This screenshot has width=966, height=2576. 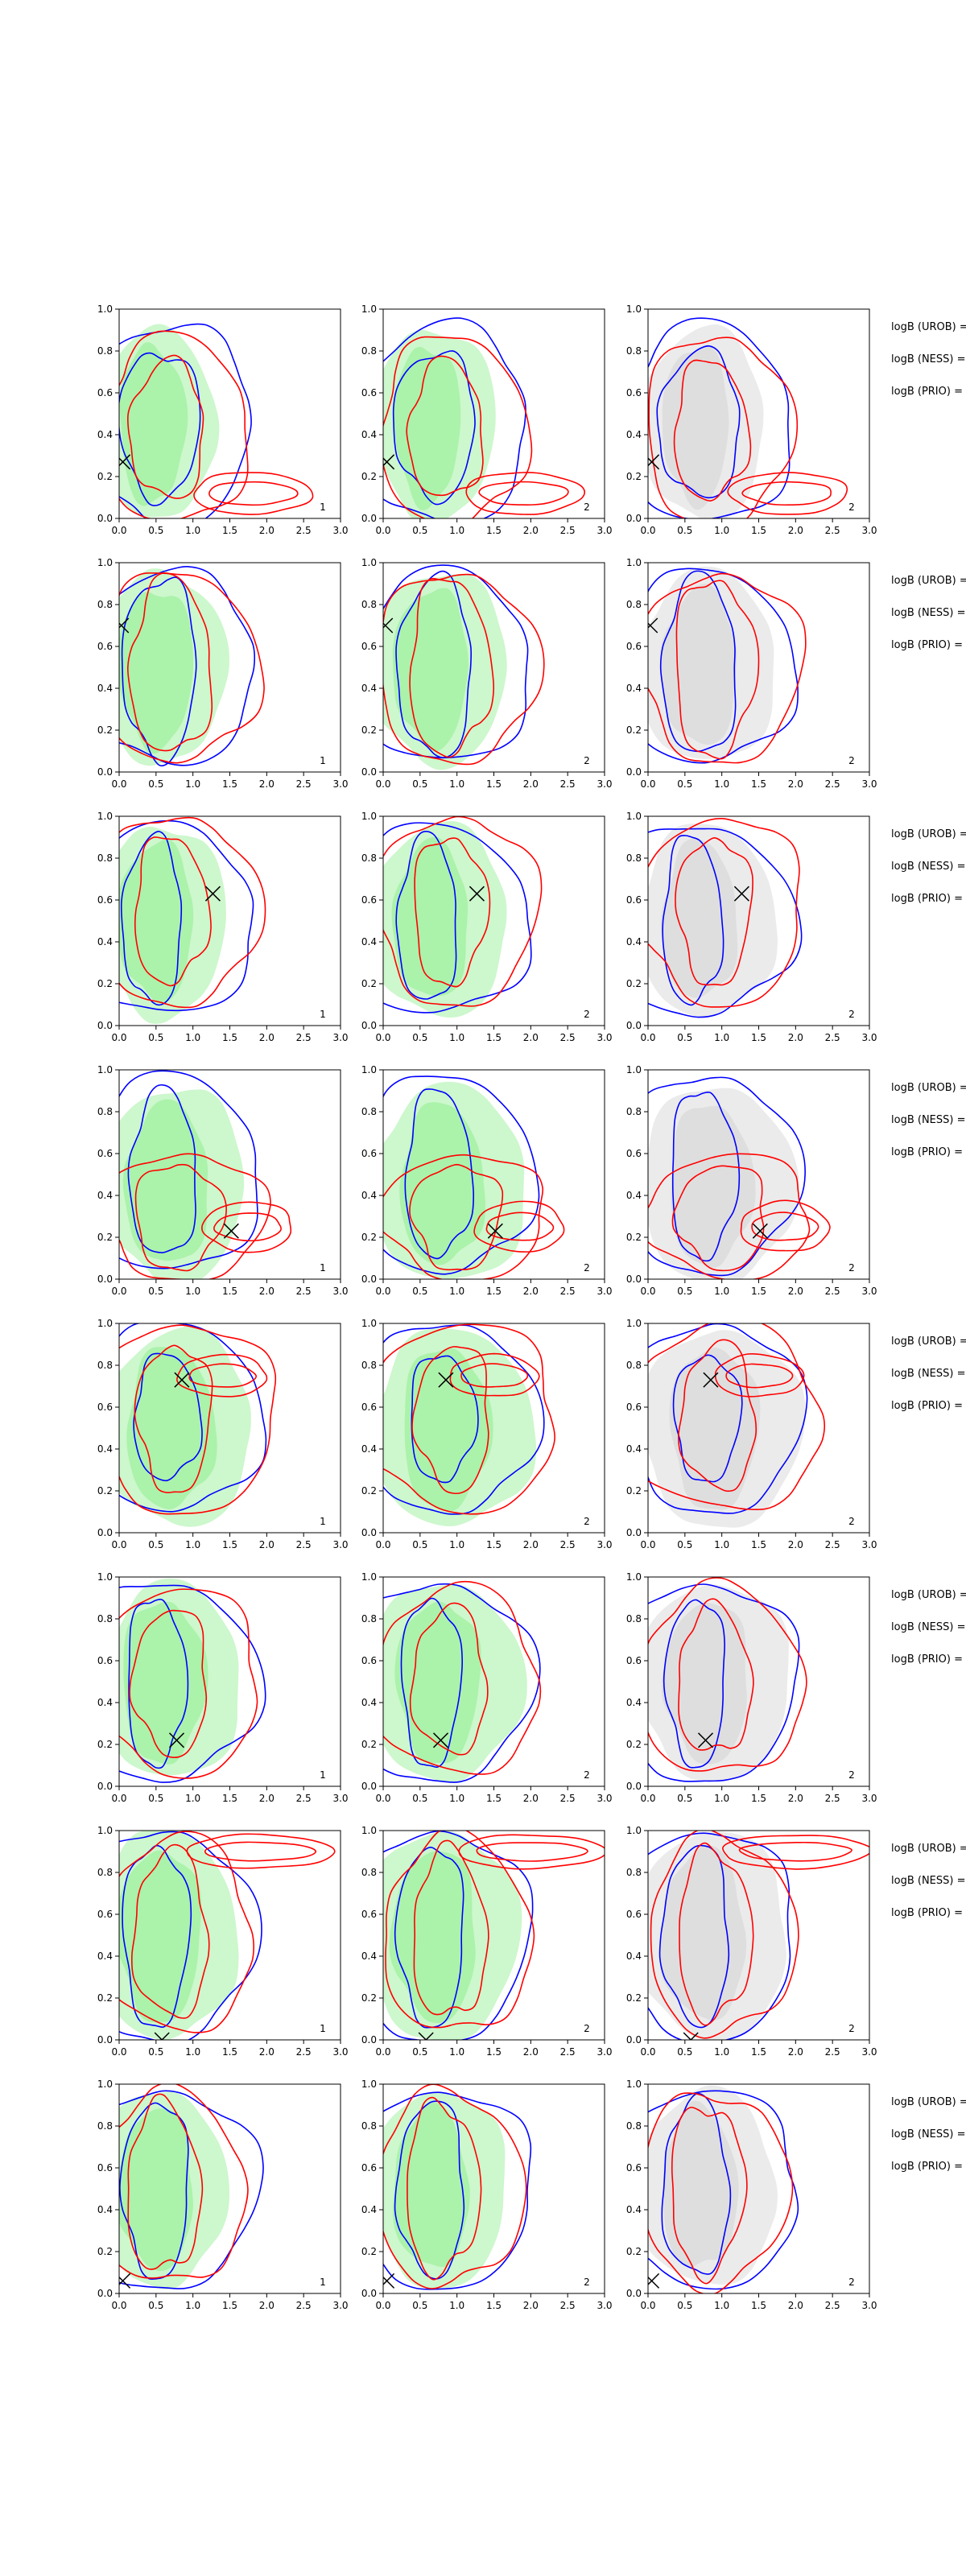 What do you see at coordinates (851, 1014) in the screenshot?
I see `panel-label: 2` at bounding box center [851, 1014].